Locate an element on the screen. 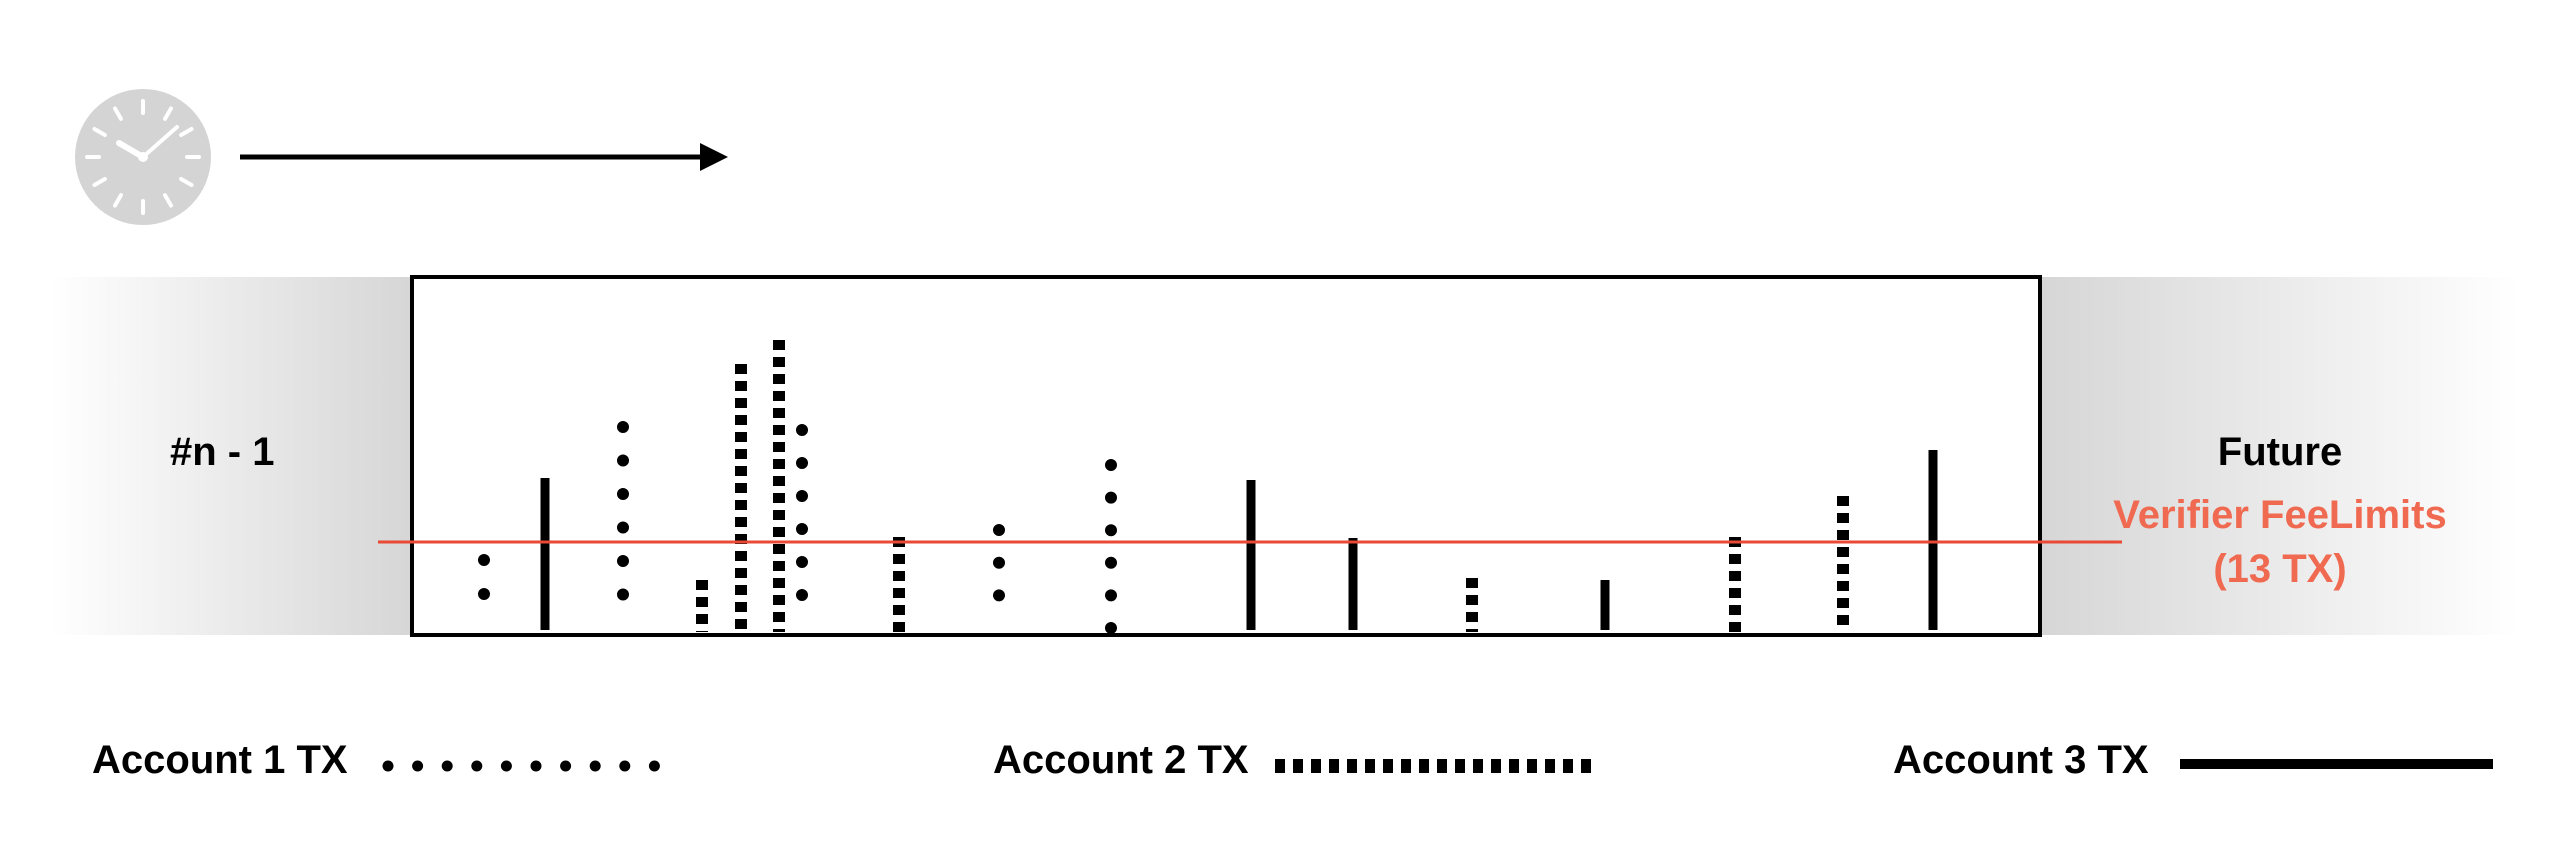 This screenshot has height=856, width=2564. previous-block-shade is located at coordinates (231, 456).